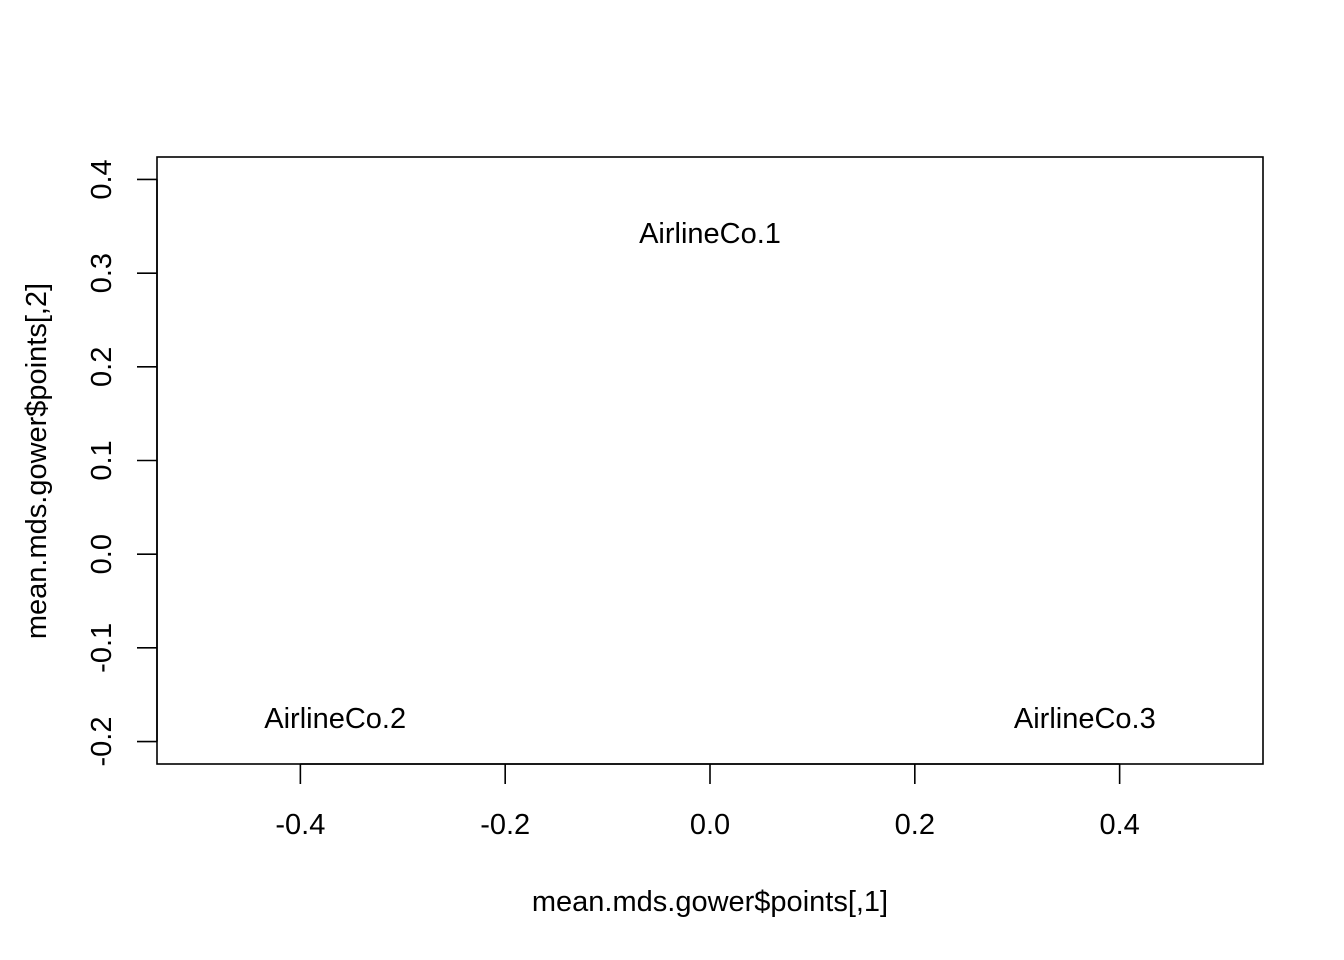 The width and height of the screenshot is (1344, 960). I want to click on y-axis-title: mean.mds.gower$points[,2], so click(37, 461).